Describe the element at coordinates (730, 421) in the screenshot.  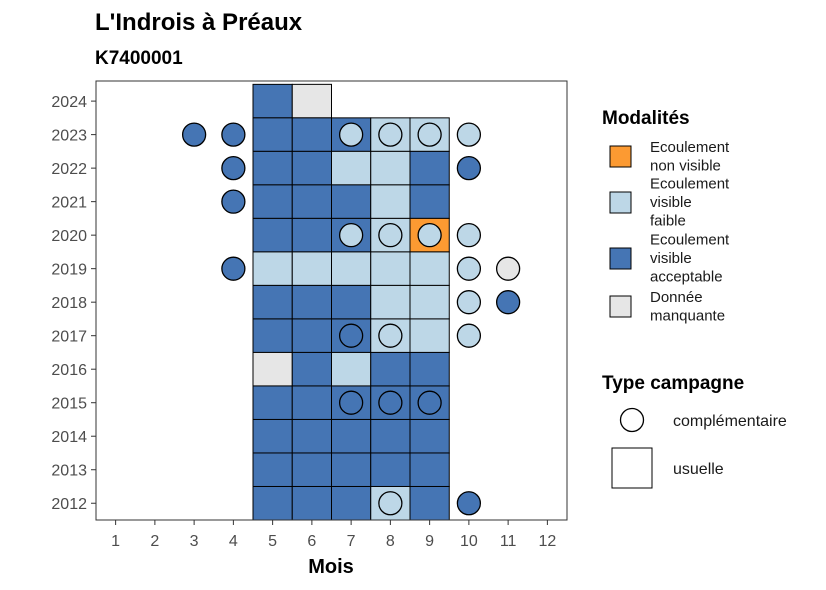
I see `legend-label-complementaire: complémentaire` at that location.